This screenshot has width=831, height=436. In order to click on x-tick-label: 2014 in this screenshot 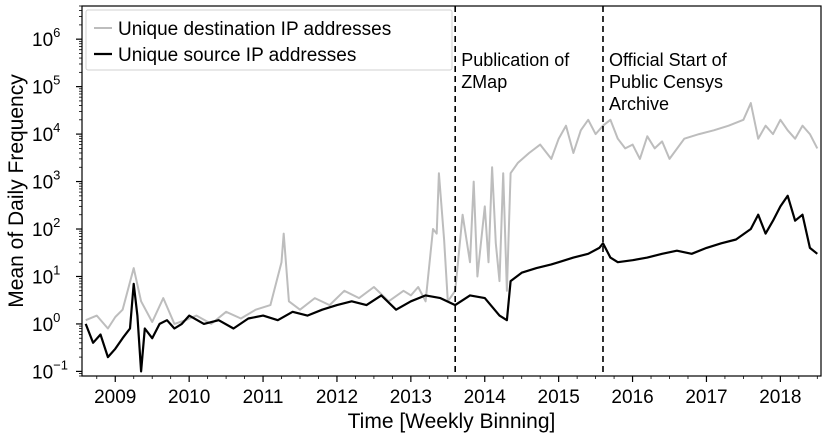, I will do `click(485, 397)`.